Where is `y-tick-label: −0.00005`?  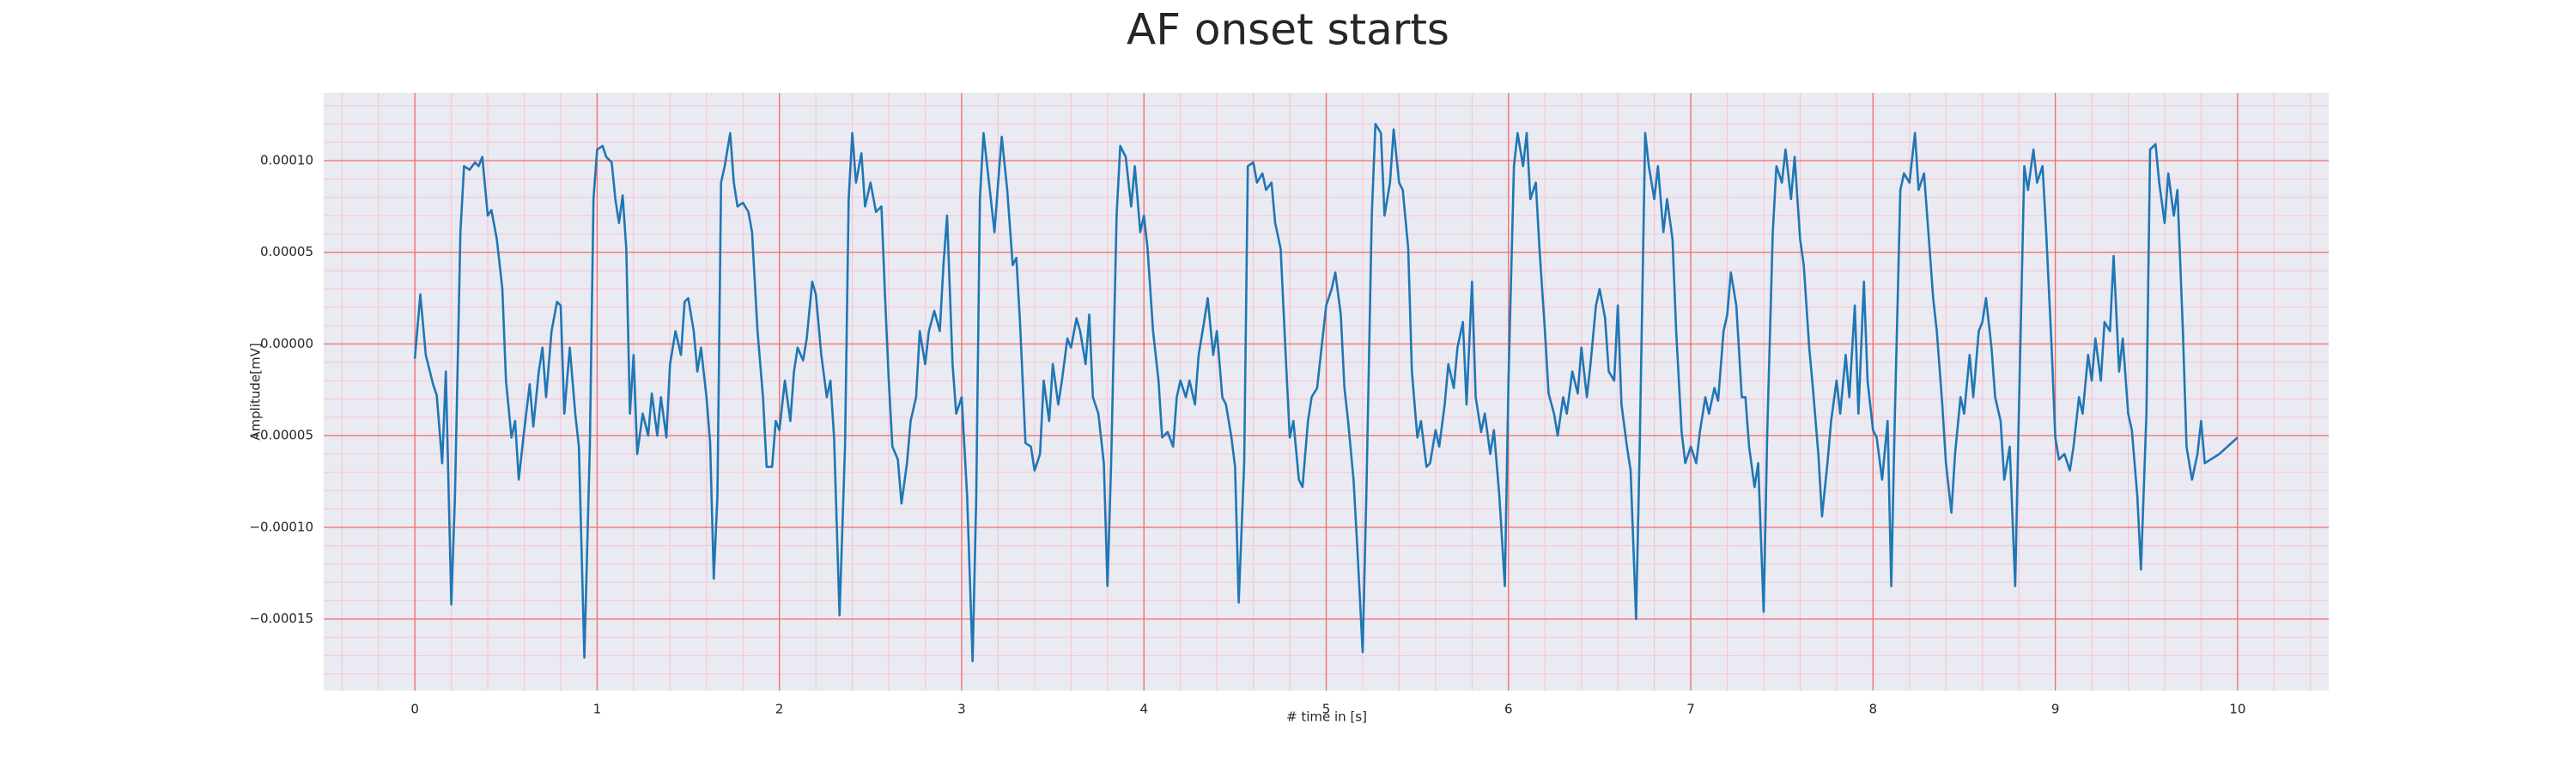
y-tick-label: −0.00005 is located at coordinates (281, 435).